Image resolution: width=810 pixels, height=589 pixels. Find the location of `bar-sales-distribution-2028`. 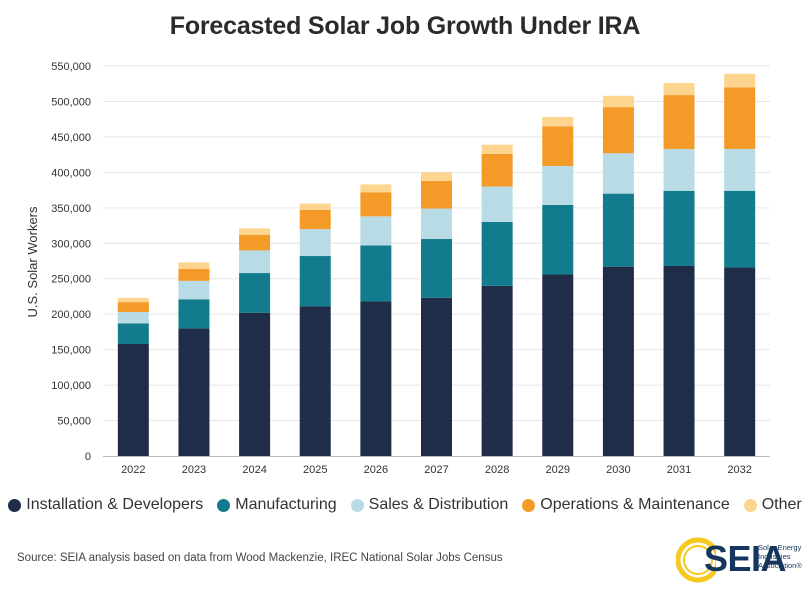

bar-sales-distribution-2028 is located at coordinates (497, 204).